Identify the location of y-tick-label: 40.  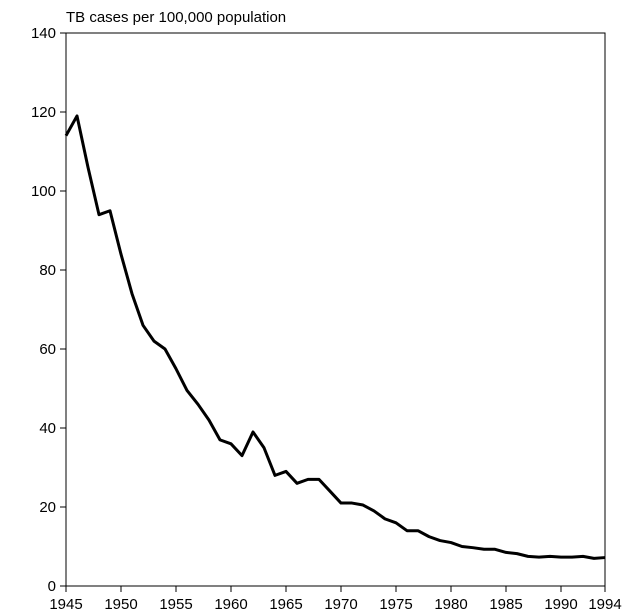
(47, 428).